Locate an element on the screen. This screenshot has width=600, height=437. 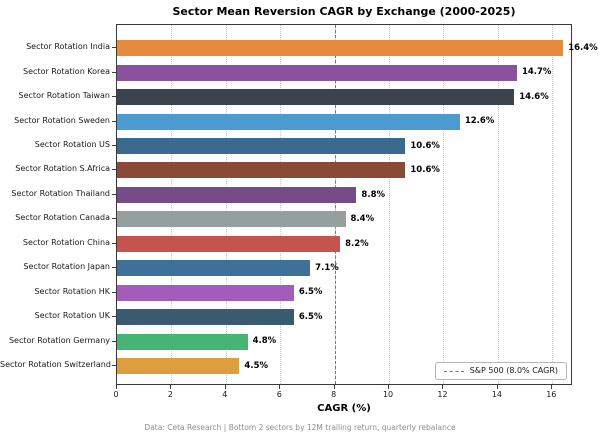
bar-value-label: 8.8% is located at coordinates (373, 194).